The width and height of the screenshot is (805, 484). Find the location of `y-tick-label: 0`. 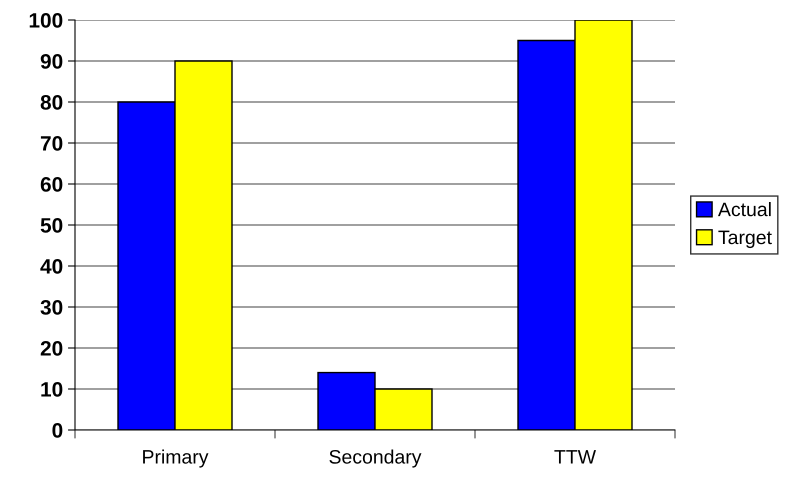

y-tick-label: 0 is located at coordinates (57, 430).